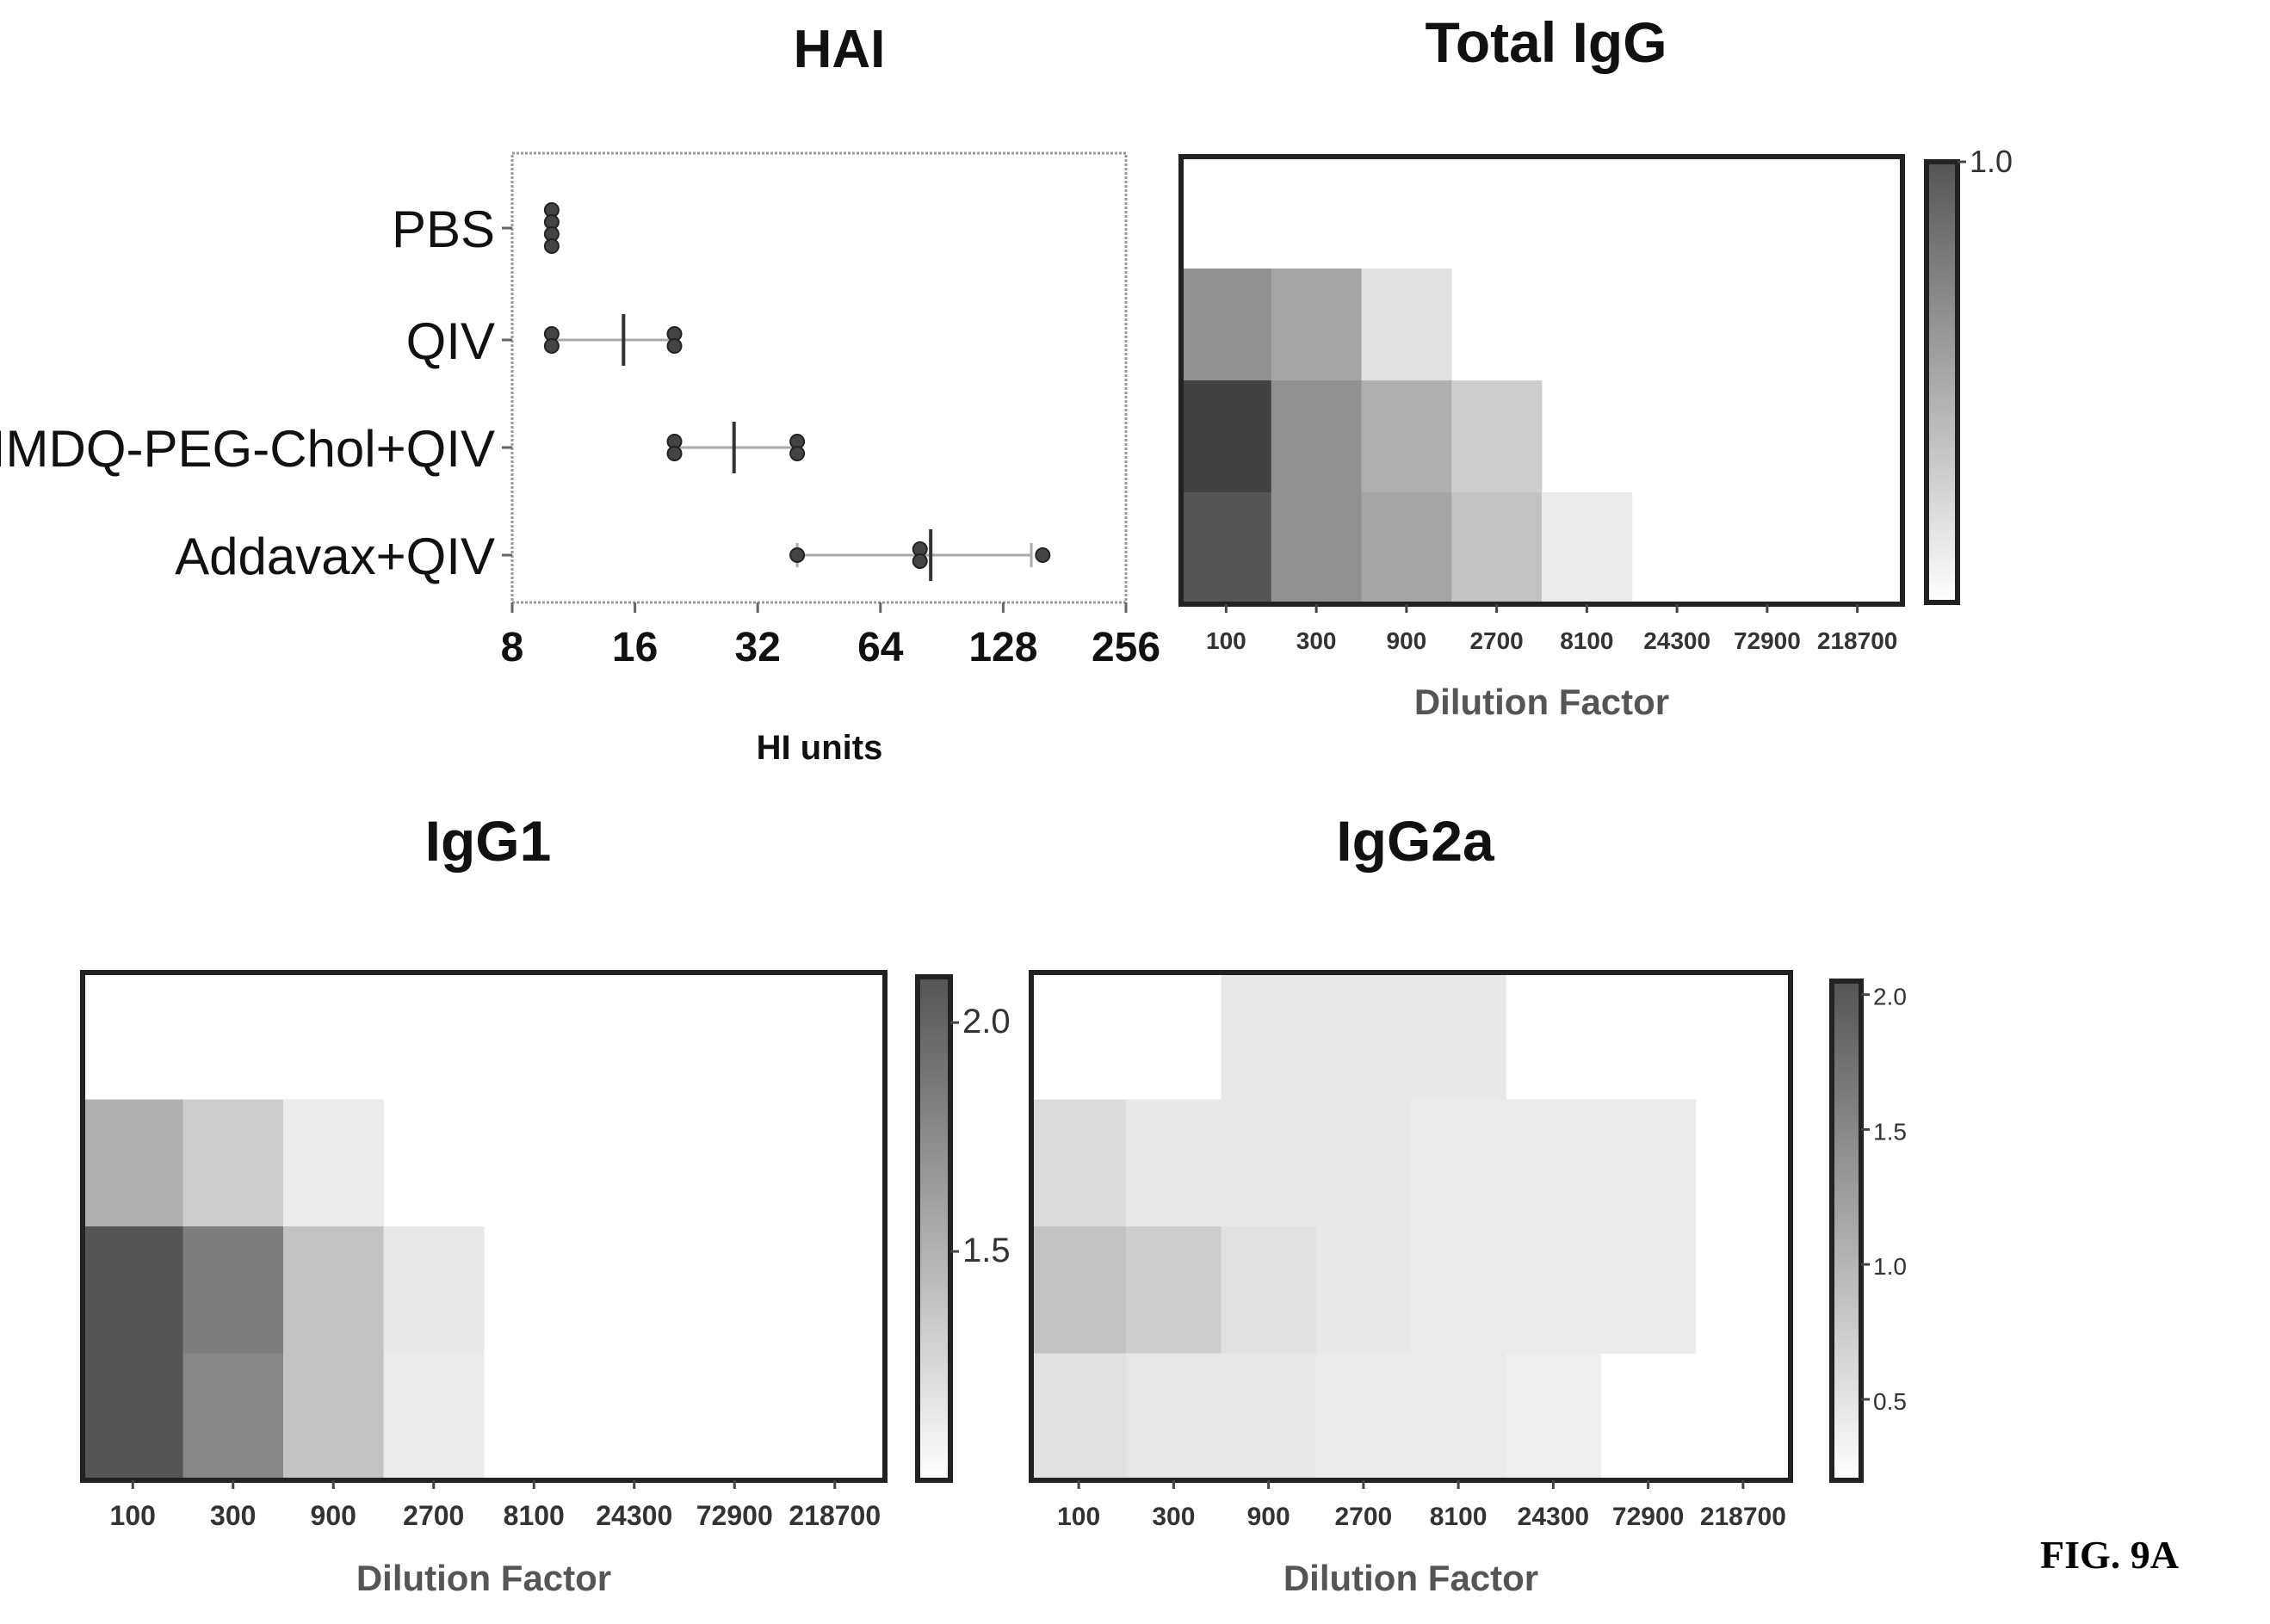 The height and width of the screenshot is (1624, 2270). Describe the element at coordinates (443, 229) in the screenshot. I see `y-tick-label: PBS` at that location.